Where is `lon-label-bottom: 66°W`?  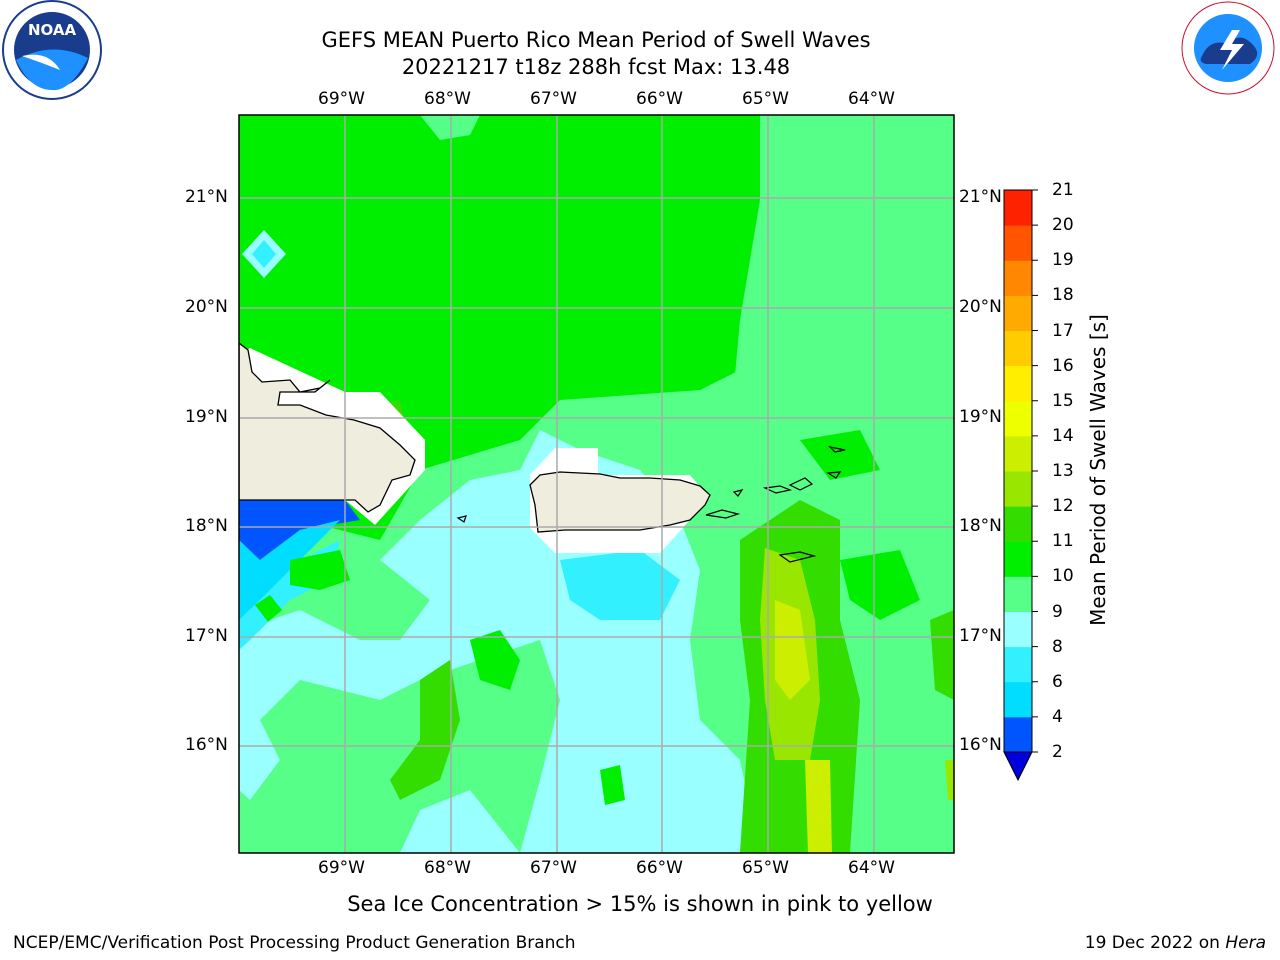
lon-label-bottom: 66°W is located at coordinates (659, 868).